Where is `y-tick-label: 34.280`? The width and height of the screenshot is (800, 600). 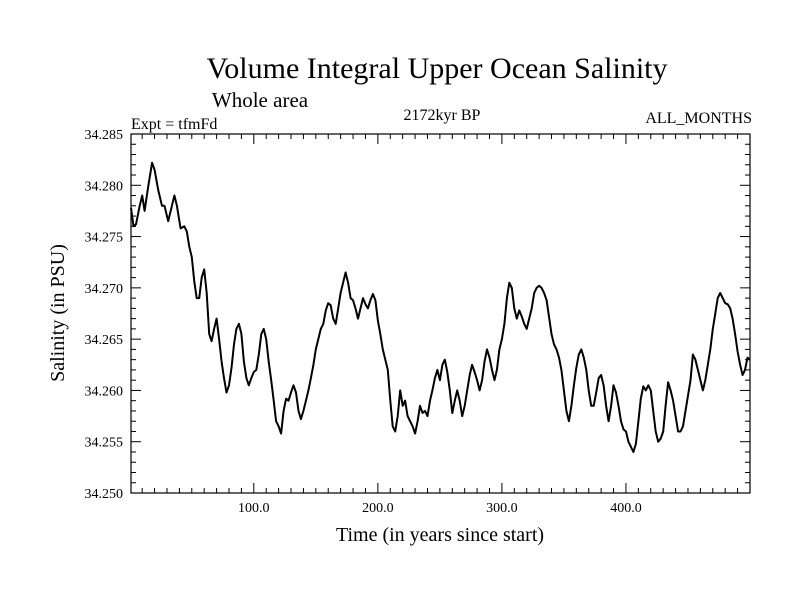 y-tick-label: 34.280 is located at coordinates (104, 186).